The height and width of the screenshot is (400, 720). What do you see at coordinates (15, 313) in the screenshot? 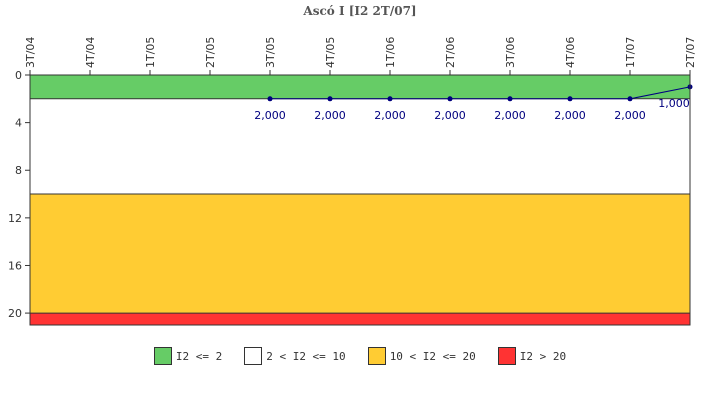
I see `y-tick-label: 20` at bounding box center [15, 313].